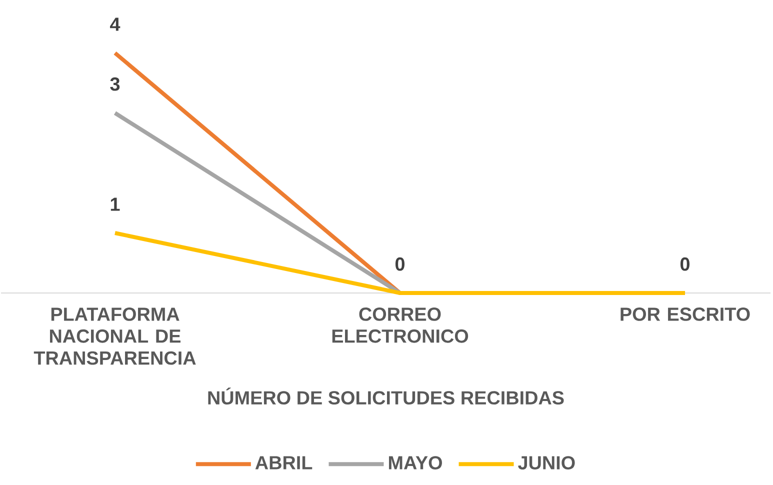  Describe the element at coordinates (546, 463) in the screenshot. I see `legend-label: JUNIO` at that location.